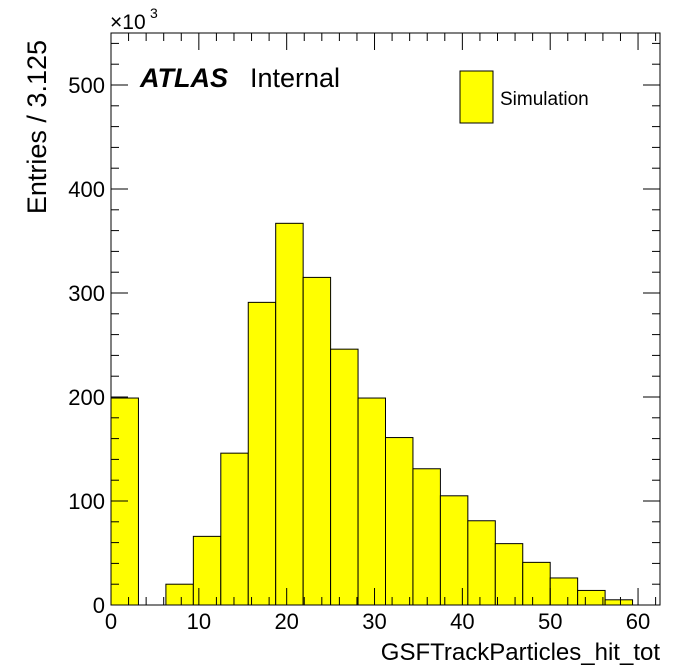 This screenshot has height=672, width=696. Describe the element at coordinates (544, 99) in the screenshot. I see `legend-label: Simulation` at that location.